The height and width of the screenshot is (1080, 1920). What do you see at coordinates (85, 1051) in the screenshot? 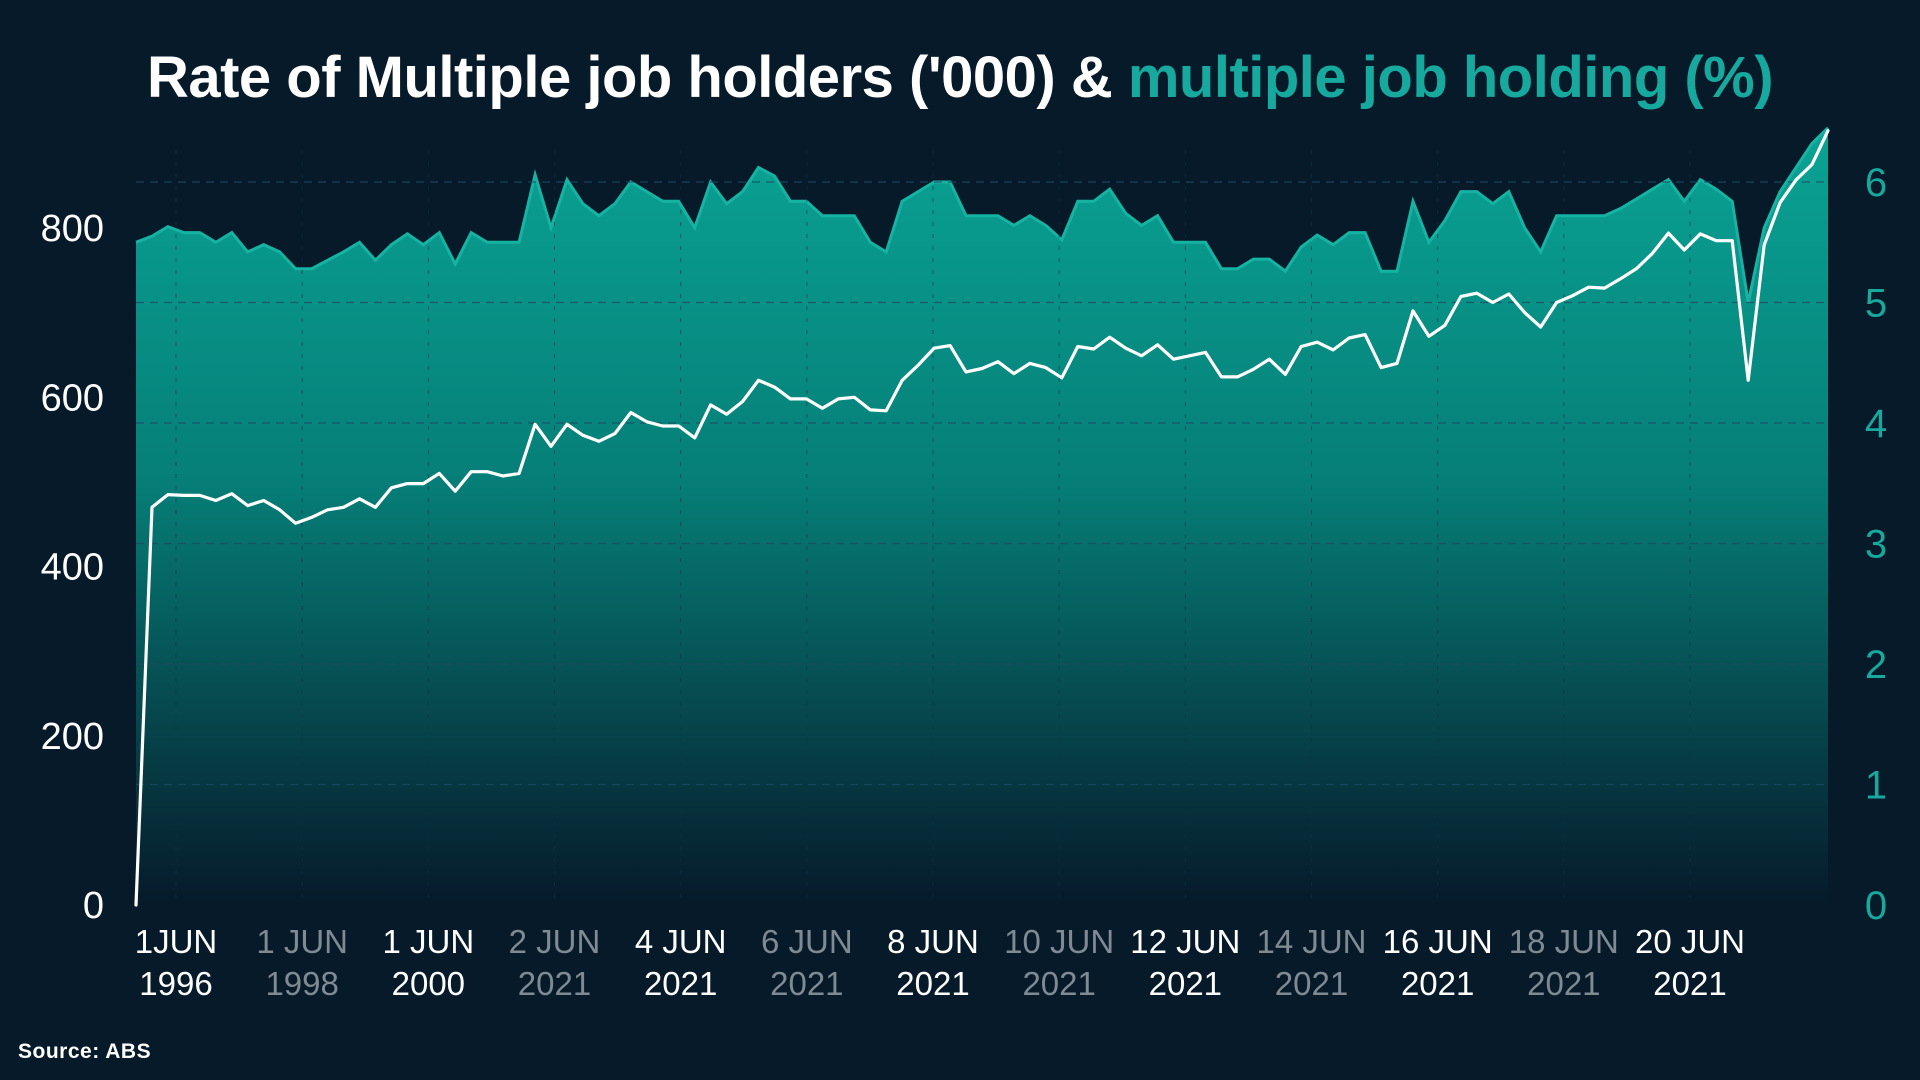
I see `source-note: Source: ABS` at bounding box center [85, 1051].